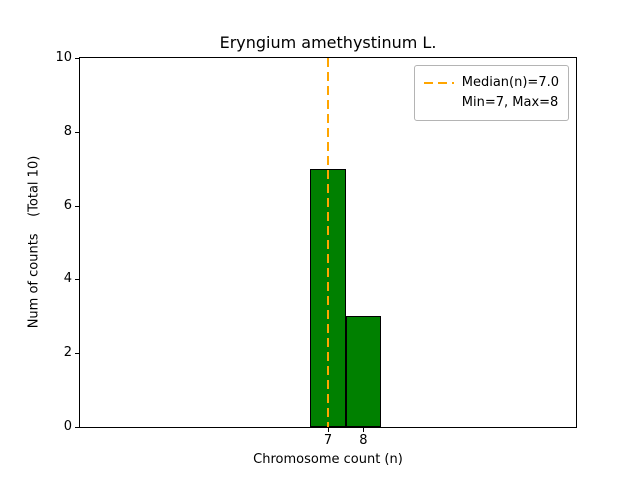 The image size is (640, 480). What do you see at coordinates (363, 371) in the screenshot?
I see `bar-n8` at bounding box center [363, 371].